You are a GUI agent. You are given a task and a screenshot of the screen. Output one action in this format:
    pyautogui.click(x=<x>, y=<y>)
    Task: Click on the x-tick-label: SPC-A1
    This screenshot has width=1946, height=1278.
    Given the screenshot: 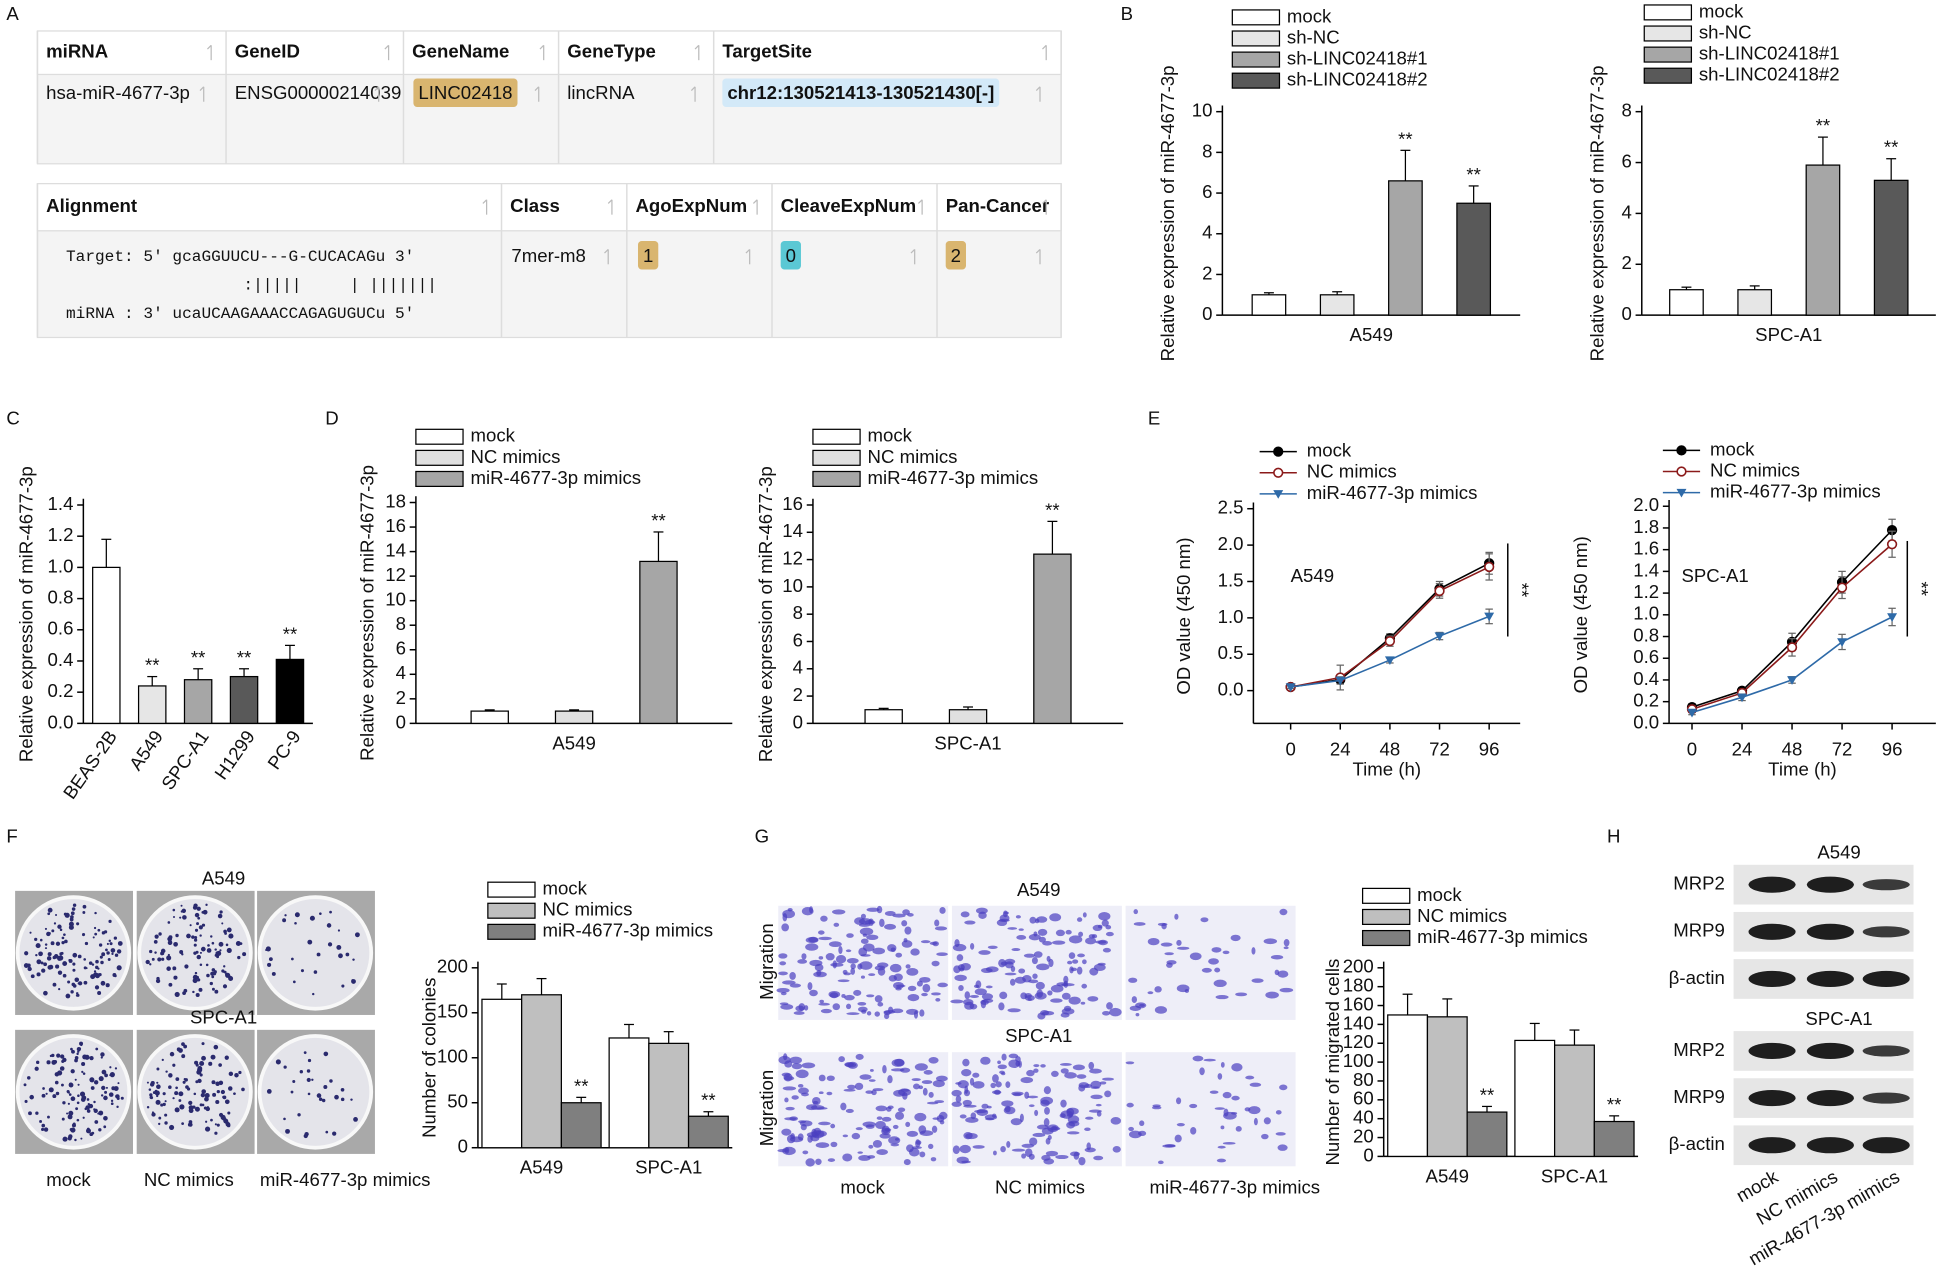 What is the action you would take?
    pyautogui.click(x=185, y=759)
    